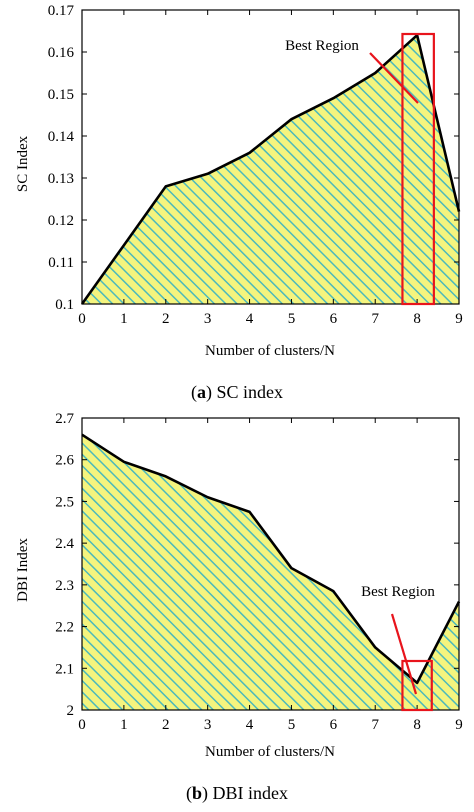 This screenshot has width=474, height=812. What do you see at coordinates (61, 221) in the screenshot?
I see `y-tick-label: 0.12` at bounding box center [61, 221].